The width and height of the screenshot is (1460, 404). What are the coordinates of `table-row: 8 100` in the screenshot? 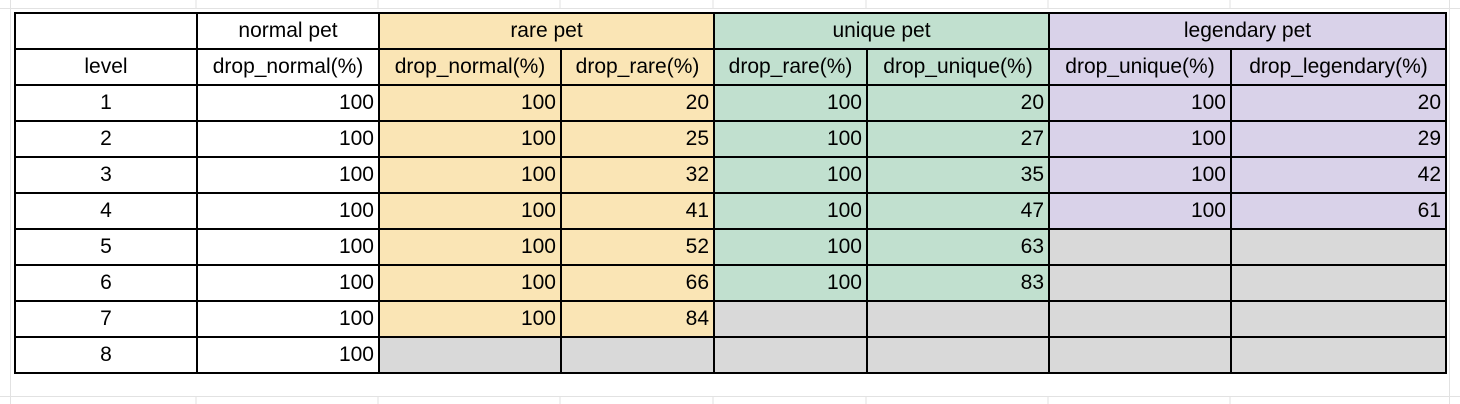 It's located at (730, 355).